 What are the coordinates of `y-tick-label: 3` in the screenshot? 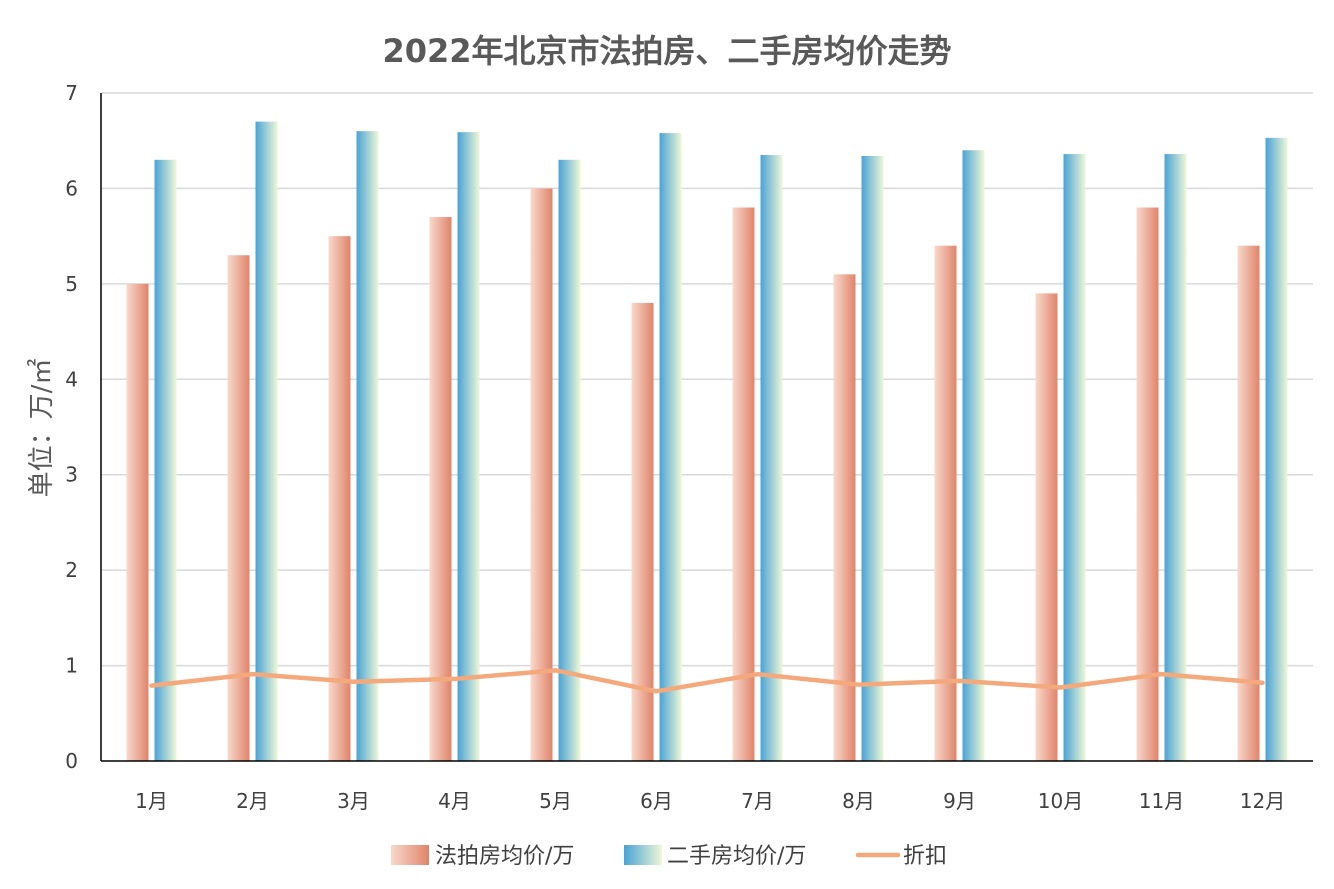 It's located at (71, 475).